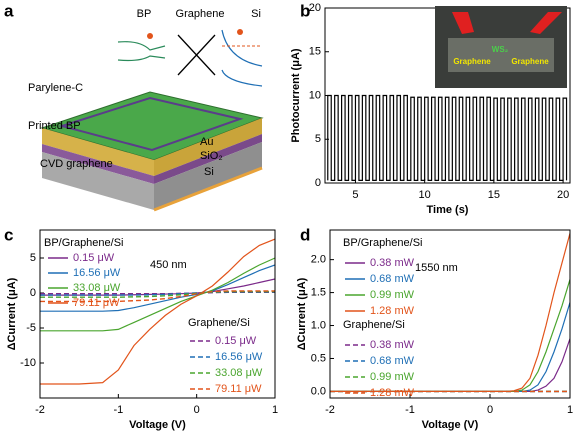  Describe the element at coordinates (563, 195) in the screenshot. I see `x-tick-label: 20` at that location.